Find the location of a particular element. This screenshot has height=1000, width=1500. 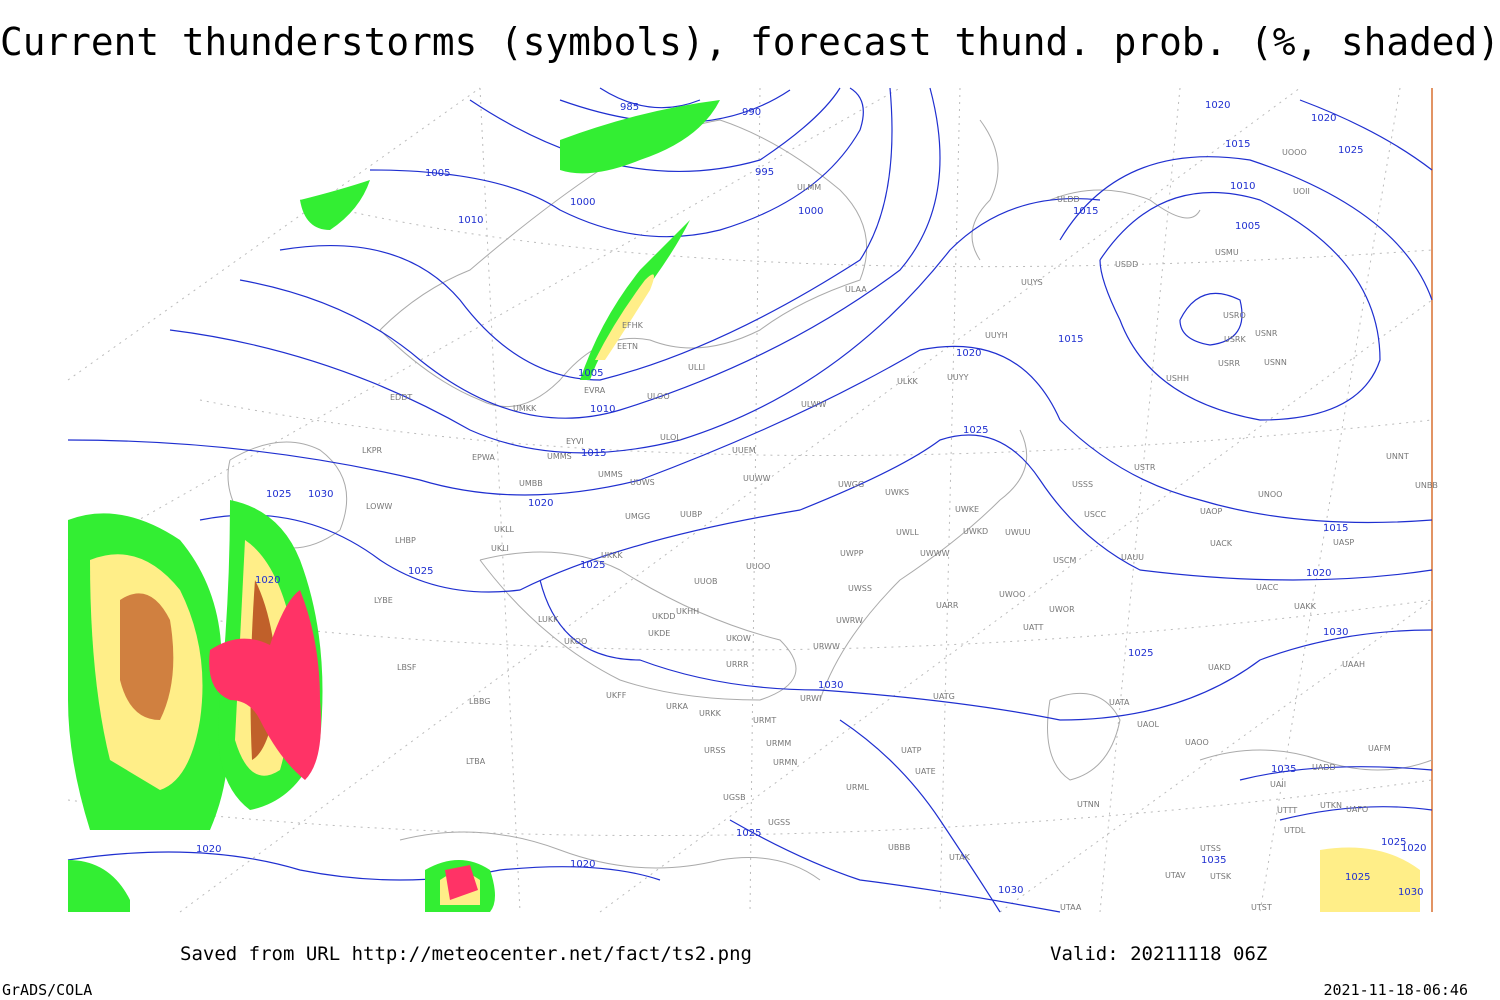

station-code: UWOR is located at coordinates (1062, 609).